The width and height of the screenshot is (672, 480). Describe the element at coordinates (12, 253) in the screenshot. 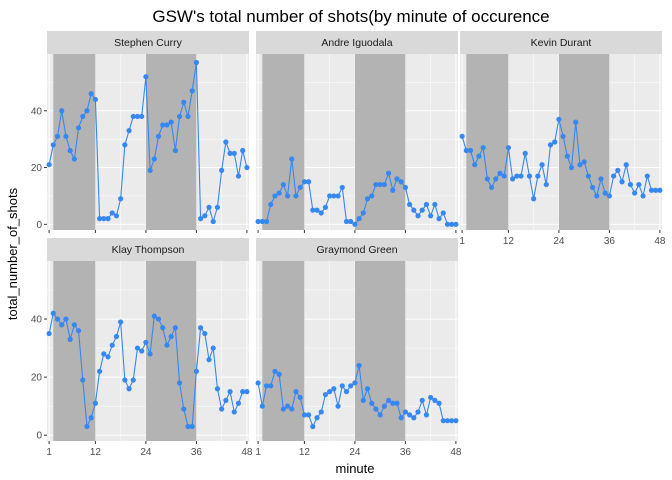

I see `y-axis-title: total_number_of_shots` at that location.